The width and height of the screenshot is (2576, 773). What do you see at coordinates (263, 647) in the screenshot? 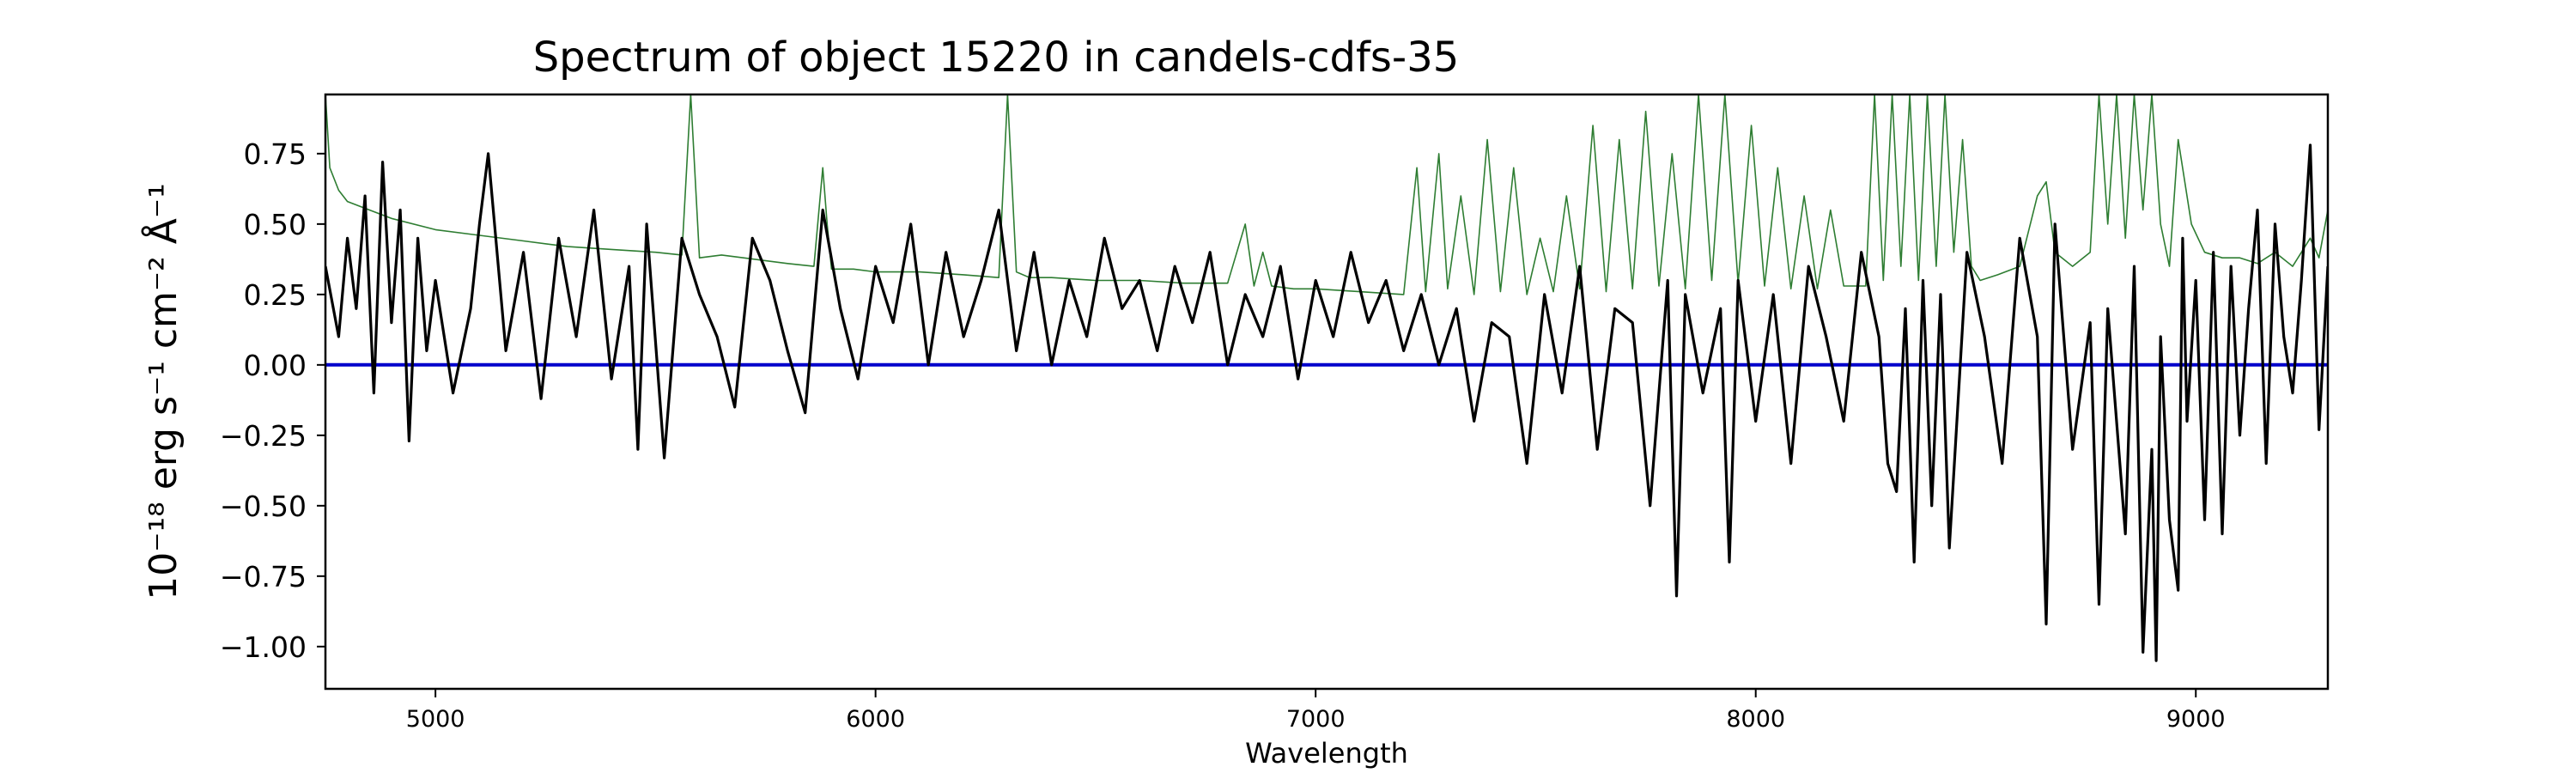
I see `y-tick-label: −1.00` at bounding box center [263, 647].